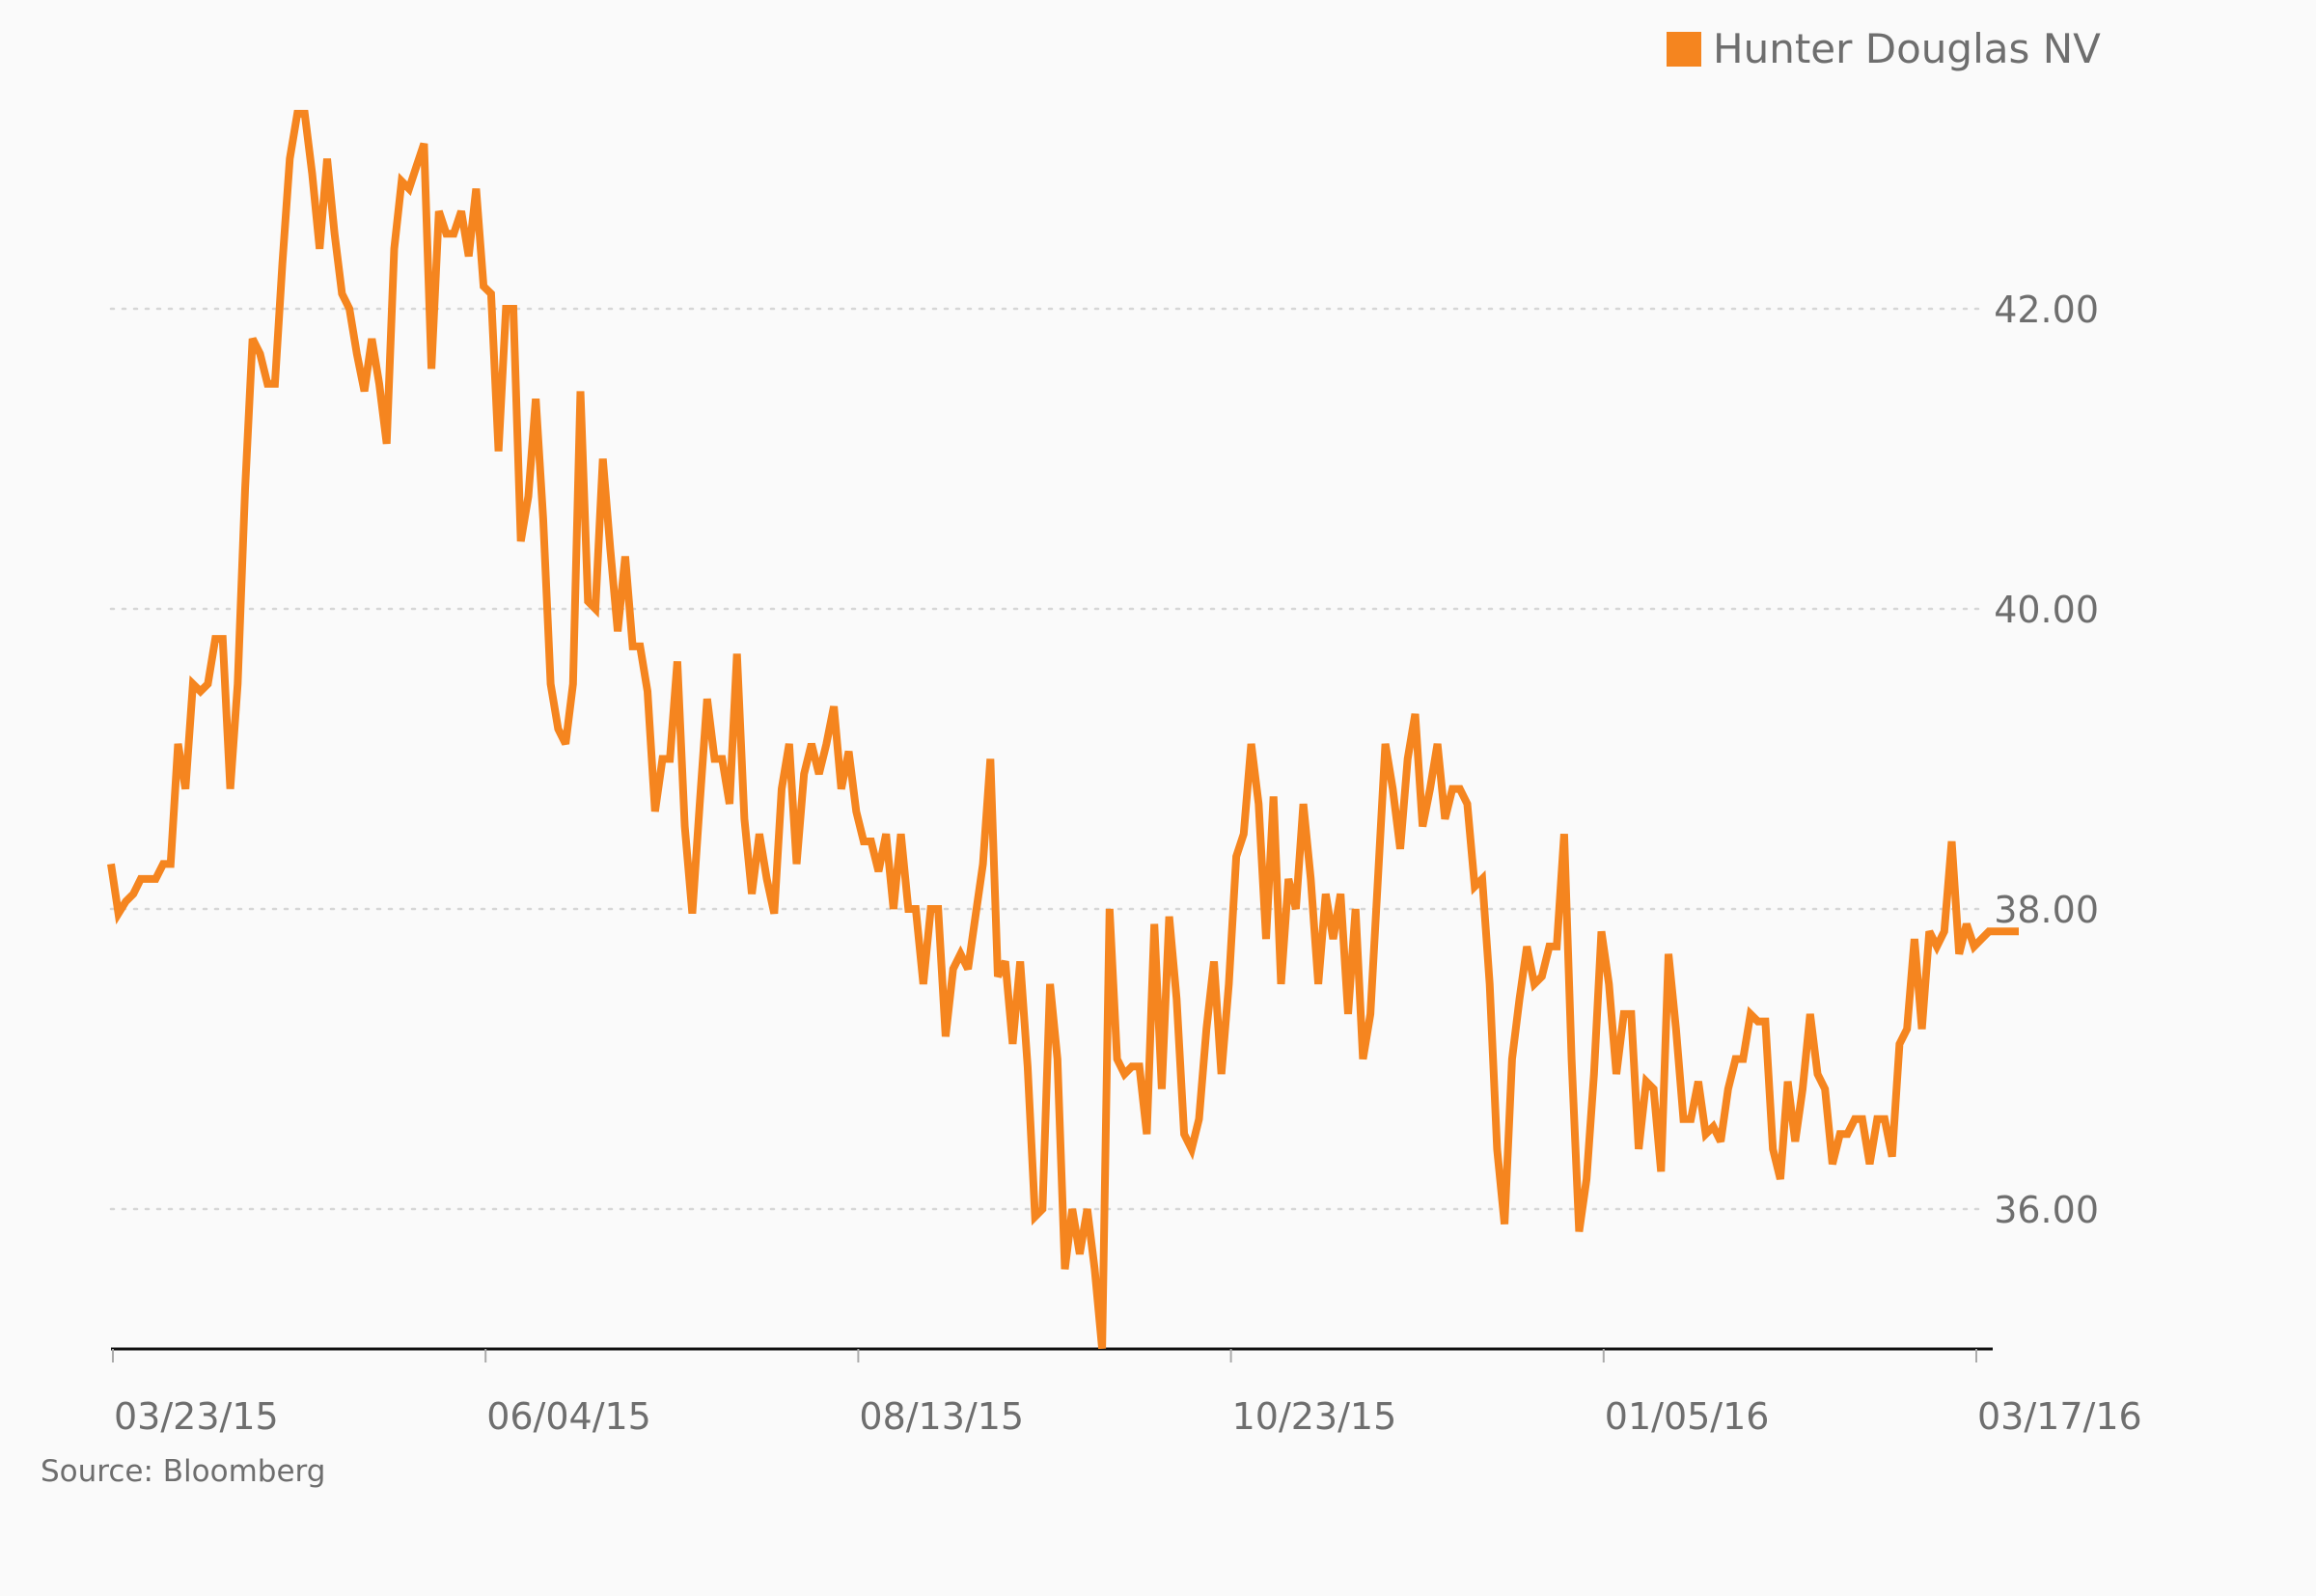  Describe the element at coordinates (2046, 760) in the screenshot. I see `y-axis-ticks: 36.00 38.00 40.00 42.00` at that location.